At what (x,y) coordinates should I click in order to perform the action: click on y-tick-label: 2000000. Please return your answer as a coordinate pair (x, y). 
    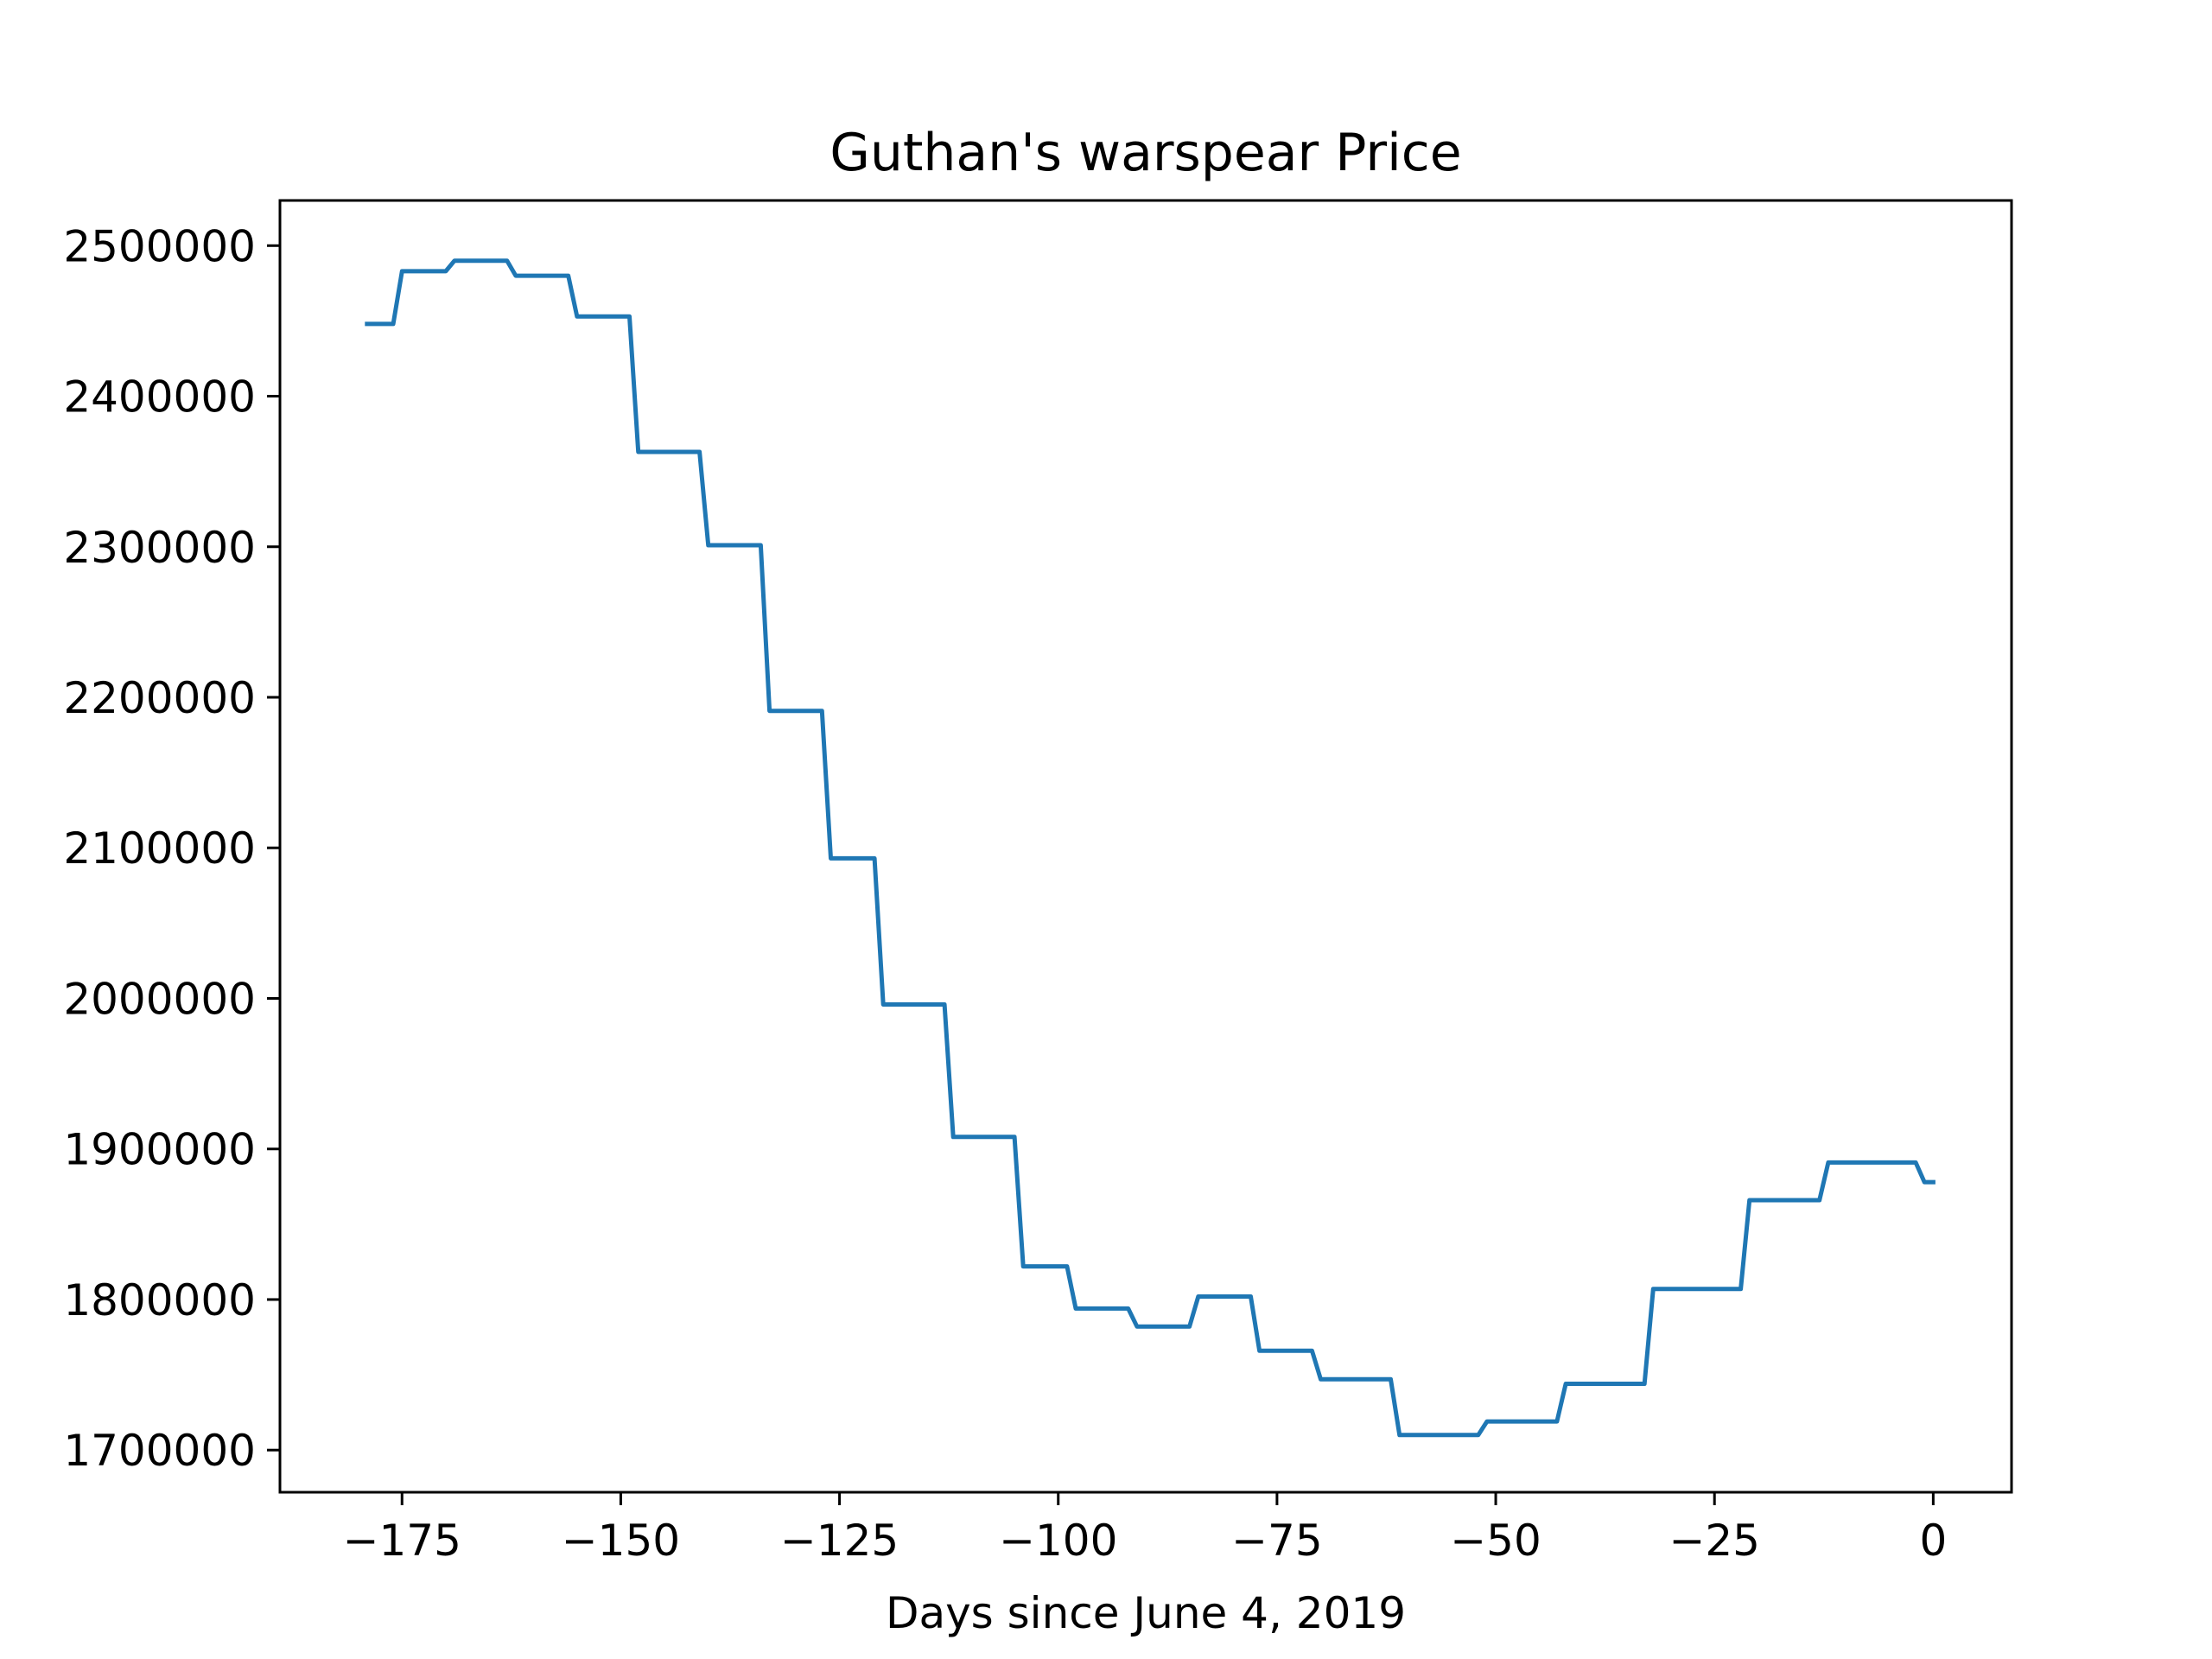
    Looking at the image, I should click on (159, 999).